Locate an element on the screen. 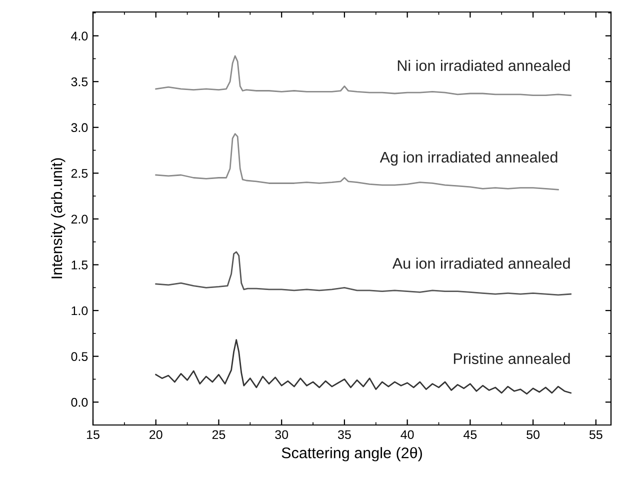  y-tick-label: 2.0 is located at coordinates (79, 219).